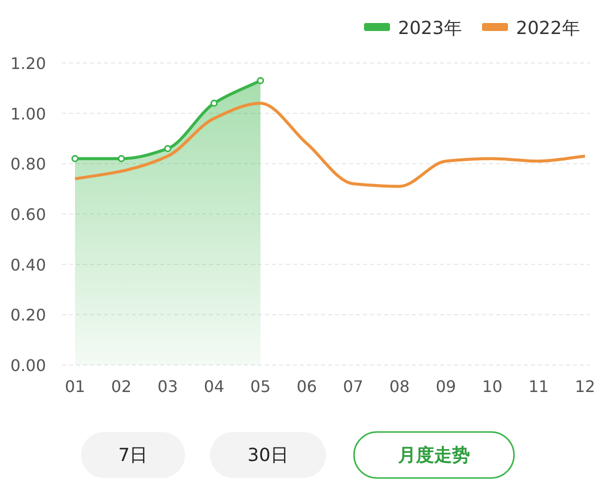  Describe the element at coordinates (28, 164) in the screenshot. I see `y-tick-label: 0.80` at that location.